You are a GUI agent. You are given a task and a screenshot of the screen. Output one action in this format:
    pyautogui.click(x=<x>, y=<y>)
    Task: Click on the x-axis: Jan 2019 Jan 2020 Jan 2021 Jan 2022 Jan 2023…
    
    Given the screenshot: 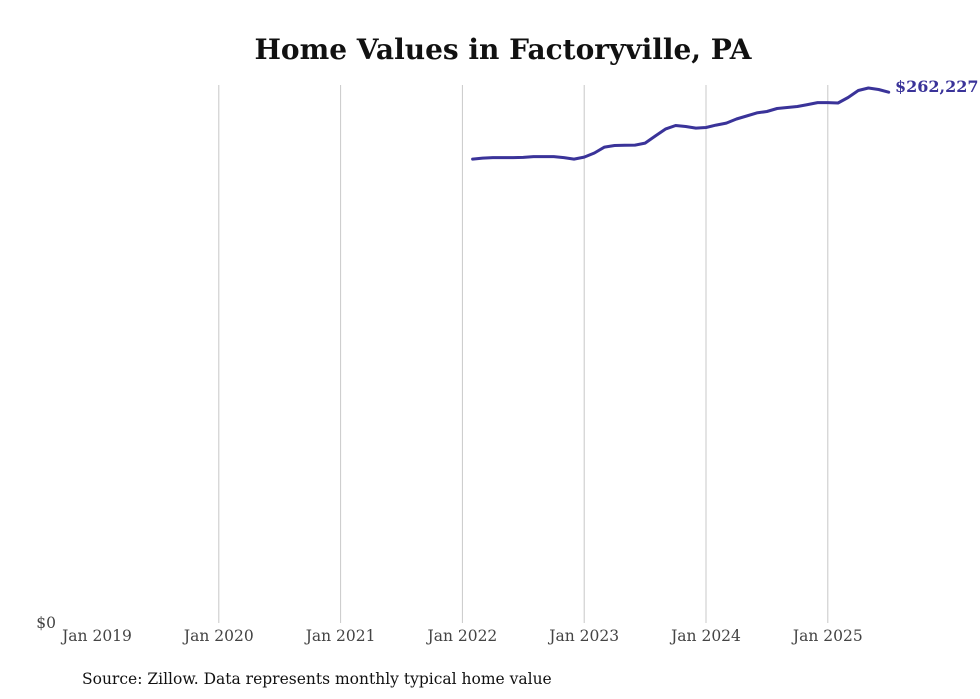 What is the action you would take?
    pyautogui.click(x=461, y=636)
    